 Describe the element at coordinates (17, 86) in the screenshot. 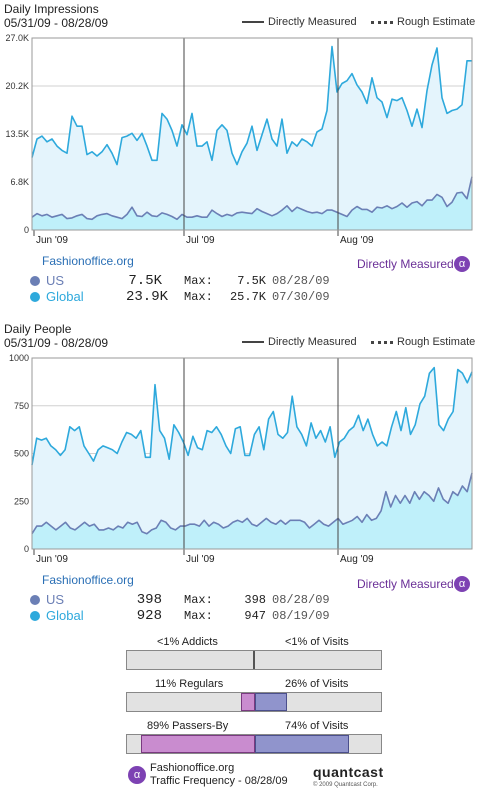

I see `y-tick-label: 20.2K` at that location.